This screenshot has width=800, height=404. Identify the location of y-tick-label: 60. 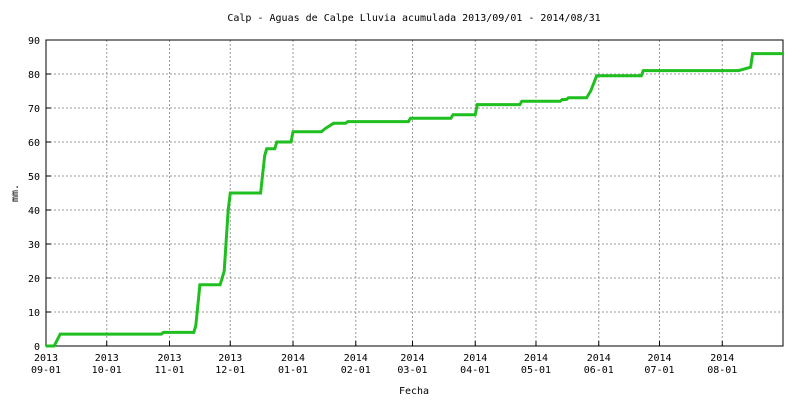
(34, 143).